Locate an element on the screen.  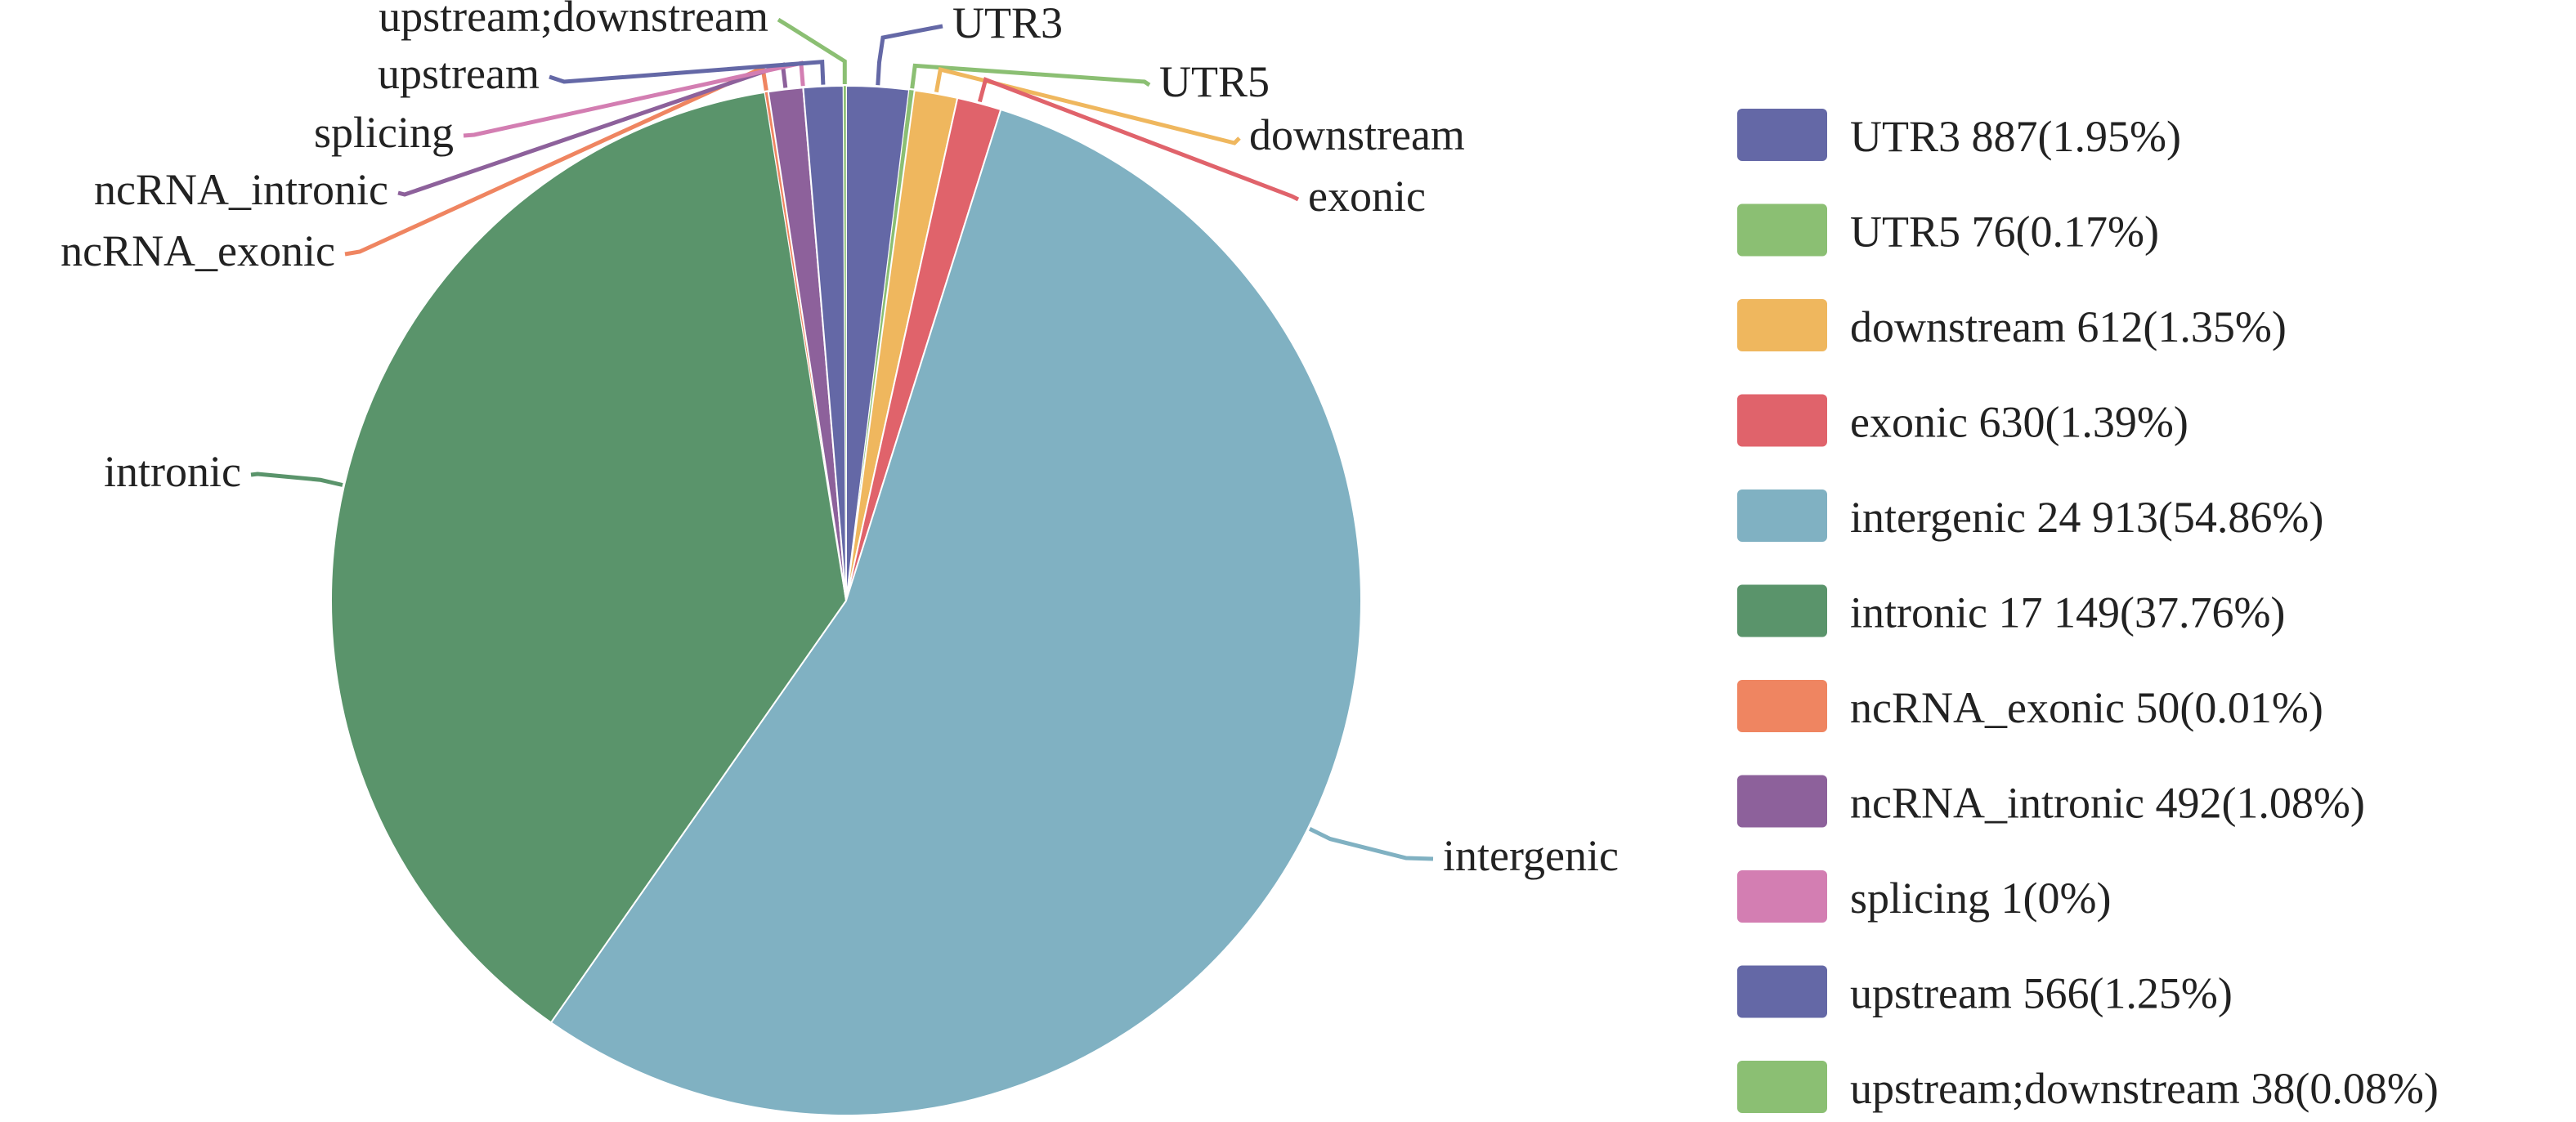
legend-swatch-downstream is located at coordinates (1782, 325).